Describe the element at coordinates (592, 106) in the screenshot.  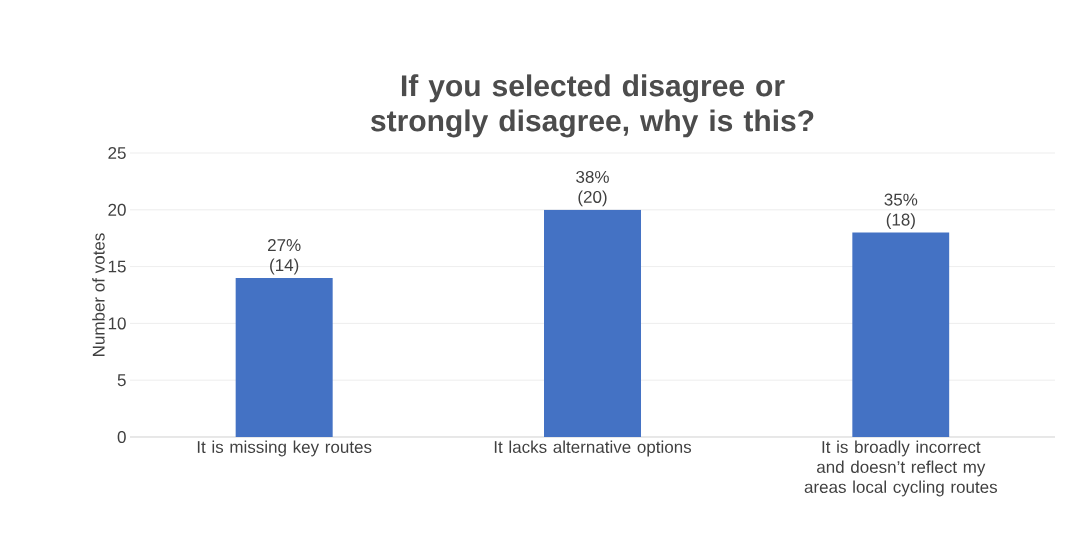
I see `chart-title: If you selected disagree or strongly disagree, why is this?` at that location.